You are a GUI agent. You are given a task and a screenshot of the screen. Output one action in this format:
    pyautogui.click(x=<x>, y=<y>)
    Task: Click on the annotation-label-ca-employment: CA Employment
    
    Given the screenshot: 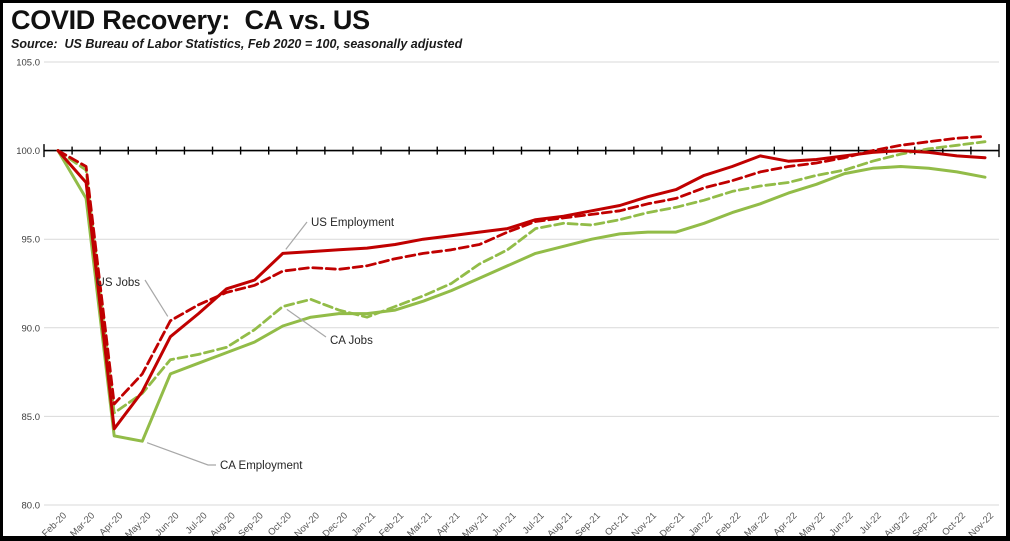 What is the action you would take?
    pyautogui.click(x=261, y=466)
    